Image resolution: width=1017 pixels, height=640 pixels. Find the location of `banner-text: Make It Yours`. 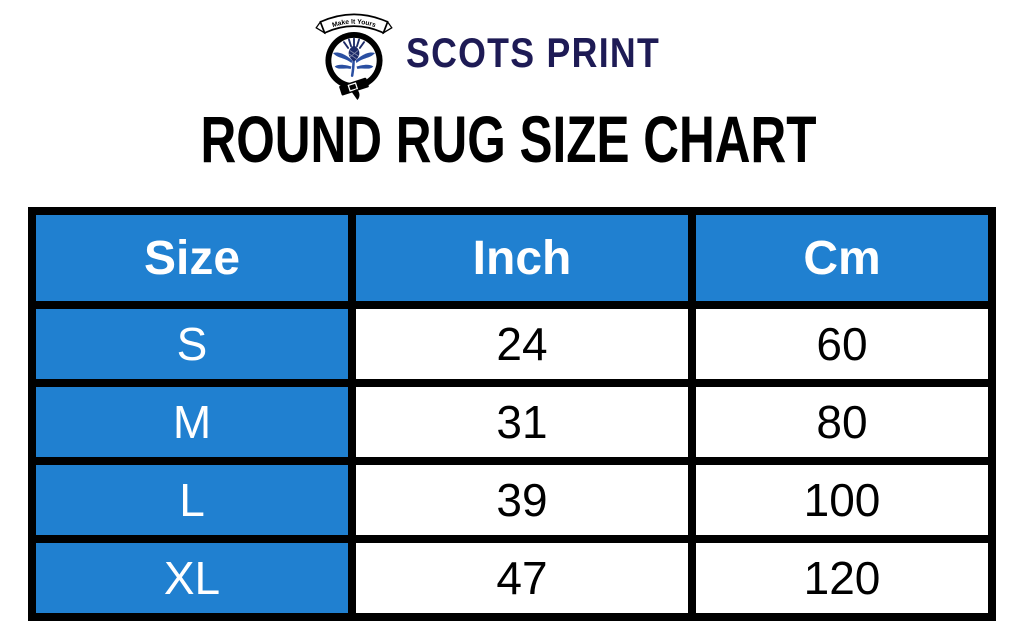

banner-text: Make It Yours is located at coordinates (353, 24).